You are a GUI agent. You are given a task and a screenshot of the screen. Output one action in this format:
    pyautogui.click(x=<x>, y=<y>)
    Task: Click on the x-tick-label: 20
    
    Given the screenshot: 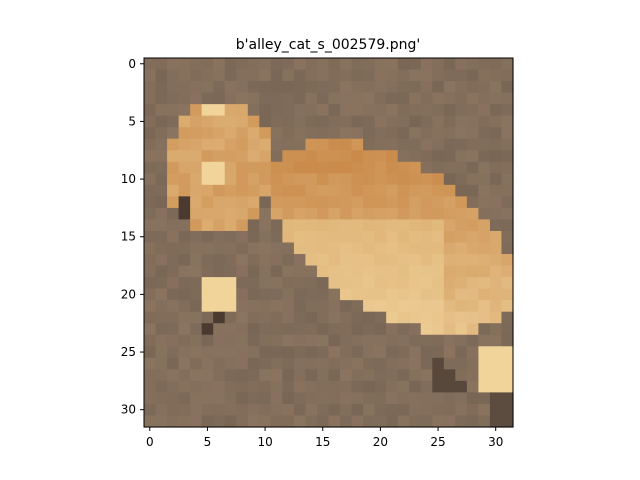 What is the action you would take?
    pyautogui.click(x=380, y=442)
    